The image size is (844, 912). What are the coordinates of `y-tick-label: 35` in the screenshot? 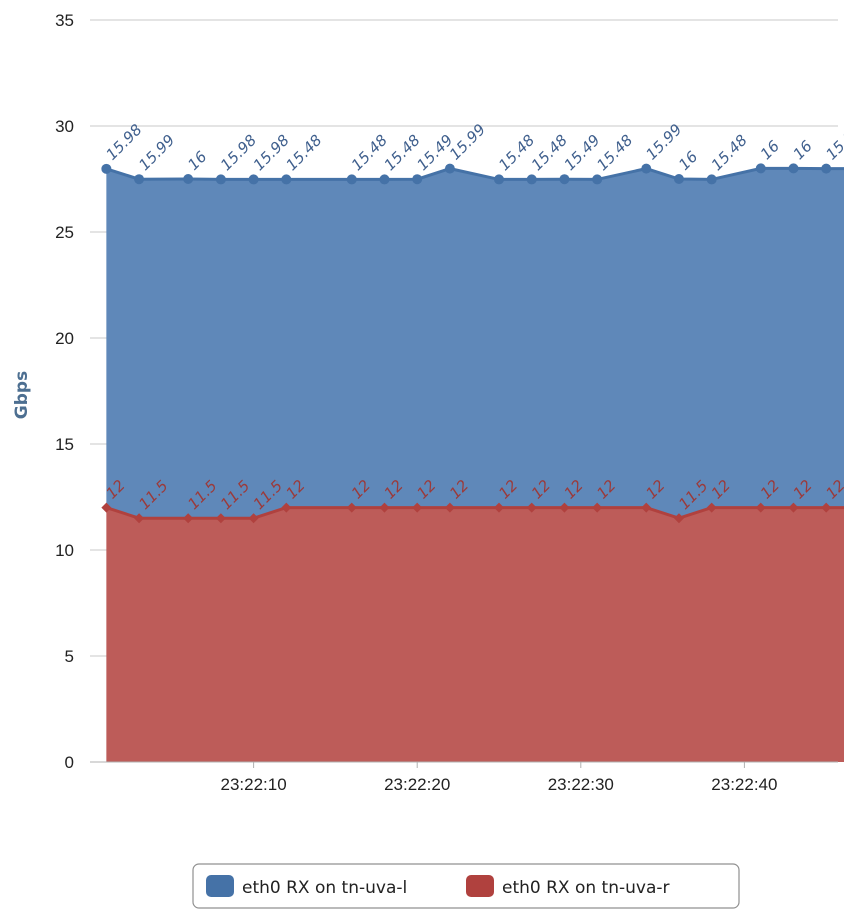 It's located at (64, 20).